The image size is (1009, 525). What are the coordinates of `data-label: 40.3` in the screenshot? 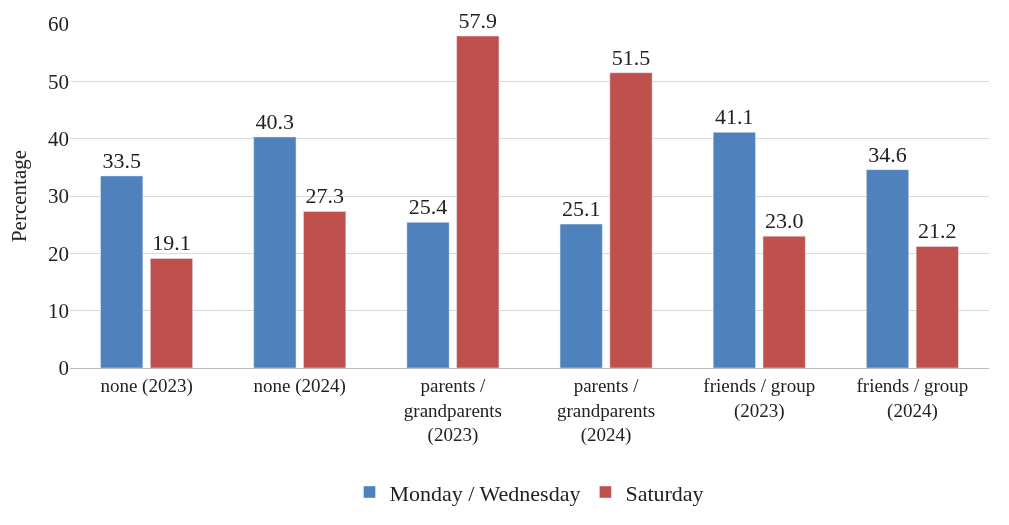 It's located at (275, 121).